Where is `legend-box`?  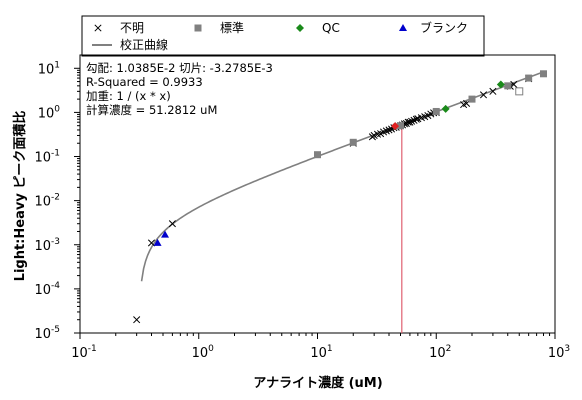
legend-box is located at coordinates (283, 36).